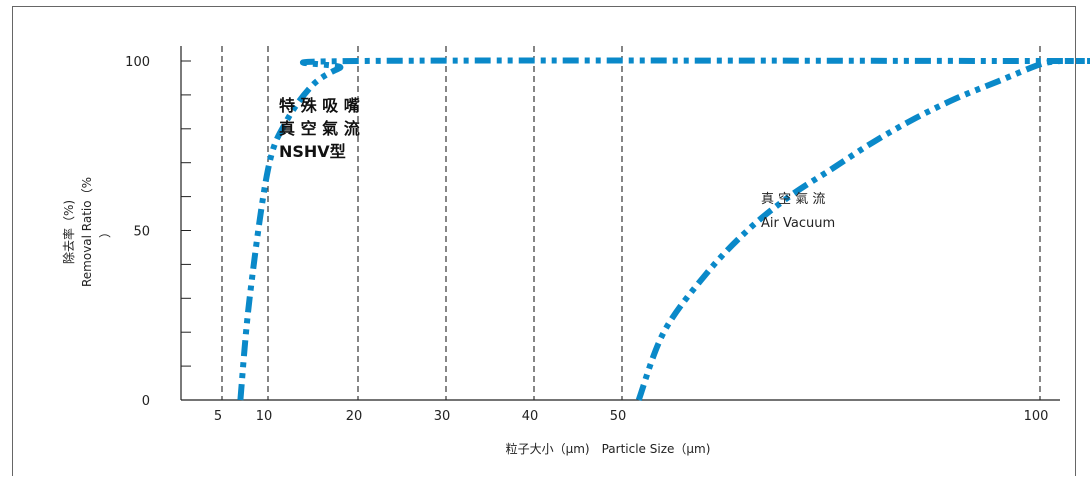 The width and height of the screenshot is (1090, 478). I want to click on x-tick-label: 10, so click(264, 416).